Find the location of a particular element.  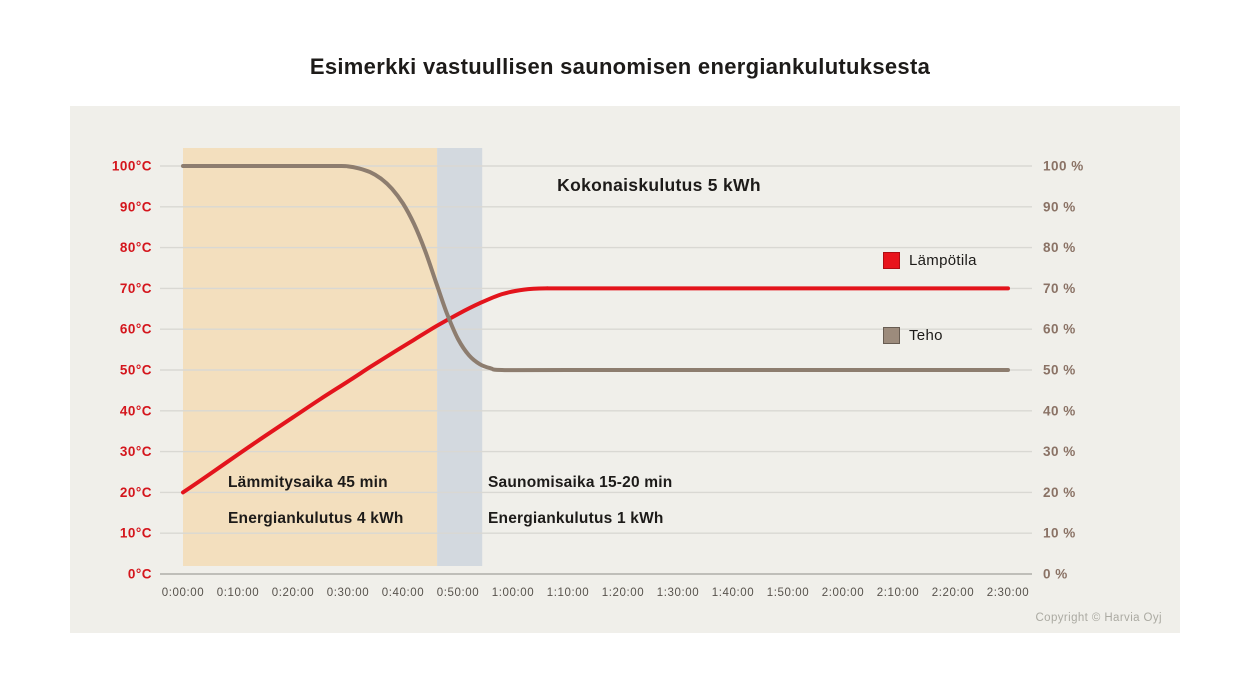

x-tick-label: 0:50:00 is located at coordinates (458, 593).